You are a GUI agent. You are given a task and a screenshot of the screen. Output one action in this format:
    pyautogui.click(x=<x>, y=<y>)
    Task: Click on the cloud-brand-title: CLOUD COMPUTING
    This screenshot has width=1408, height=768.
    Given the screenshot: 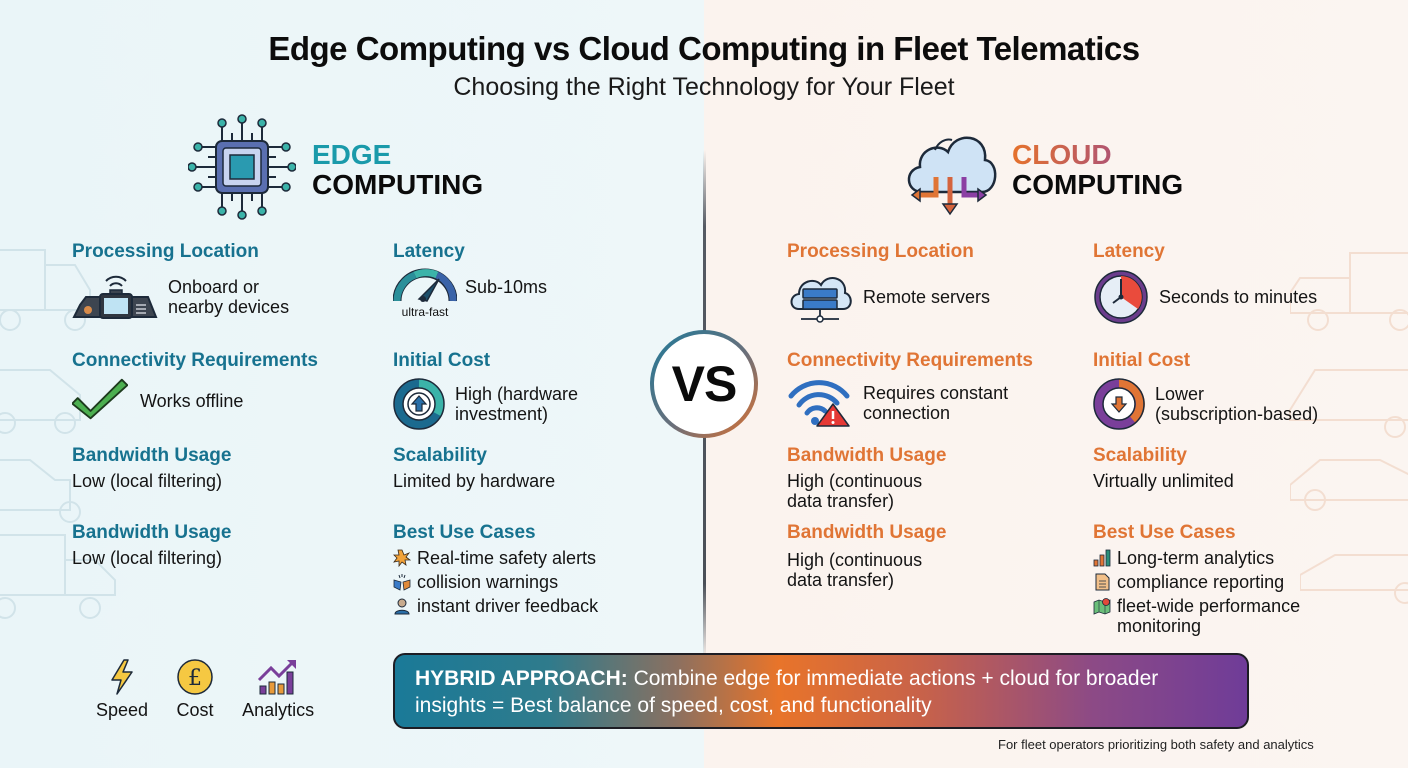 What is the action you would take?
    pyautogui.click(x=1097, y=170)
    